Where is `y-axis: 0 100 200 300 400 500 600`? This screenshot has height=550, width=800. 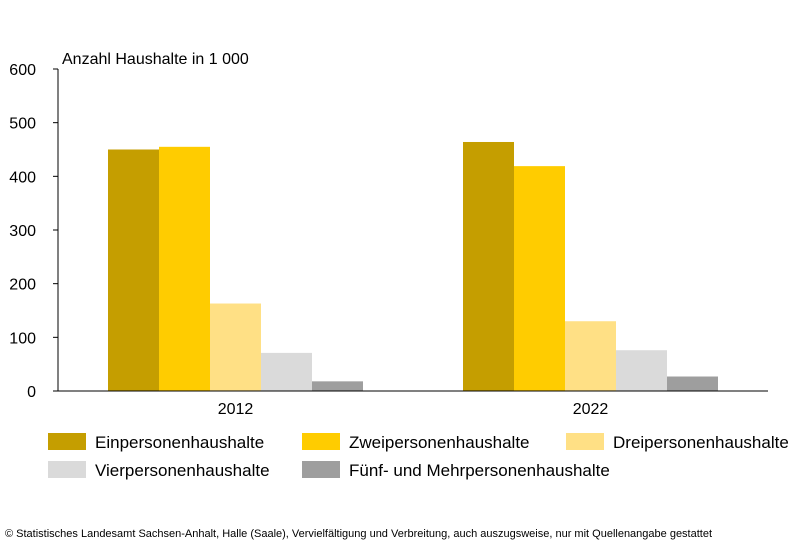
y-axis: 0 100 200 300 400 500 600 is located at coordinates (34, 231).